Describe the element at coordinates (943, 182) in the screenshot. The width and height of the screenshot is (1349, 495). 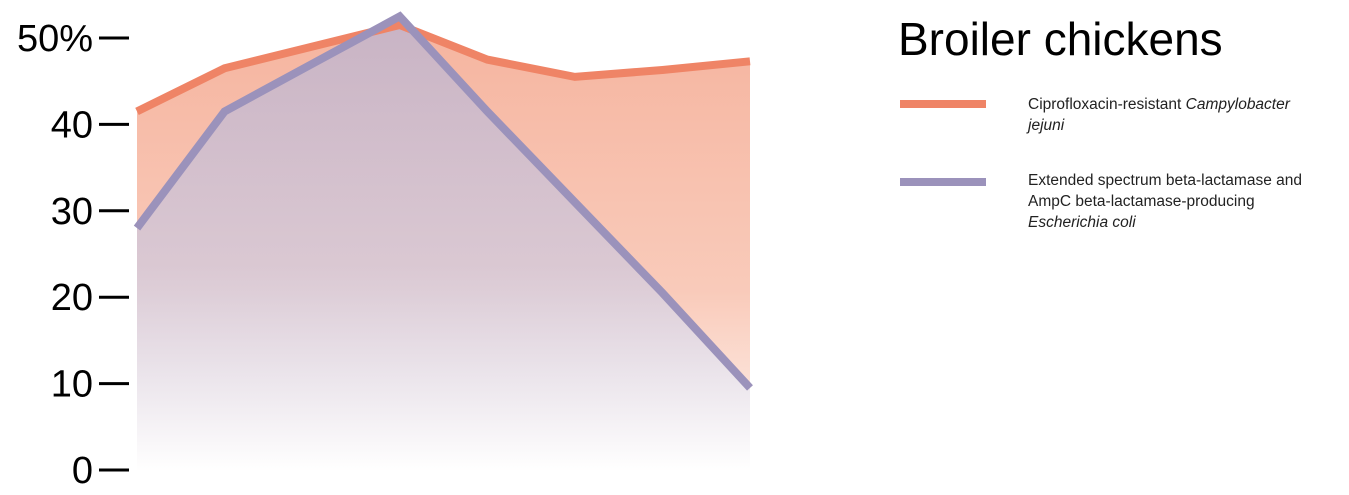
I see `legend-swatch-ecoli` at that location.